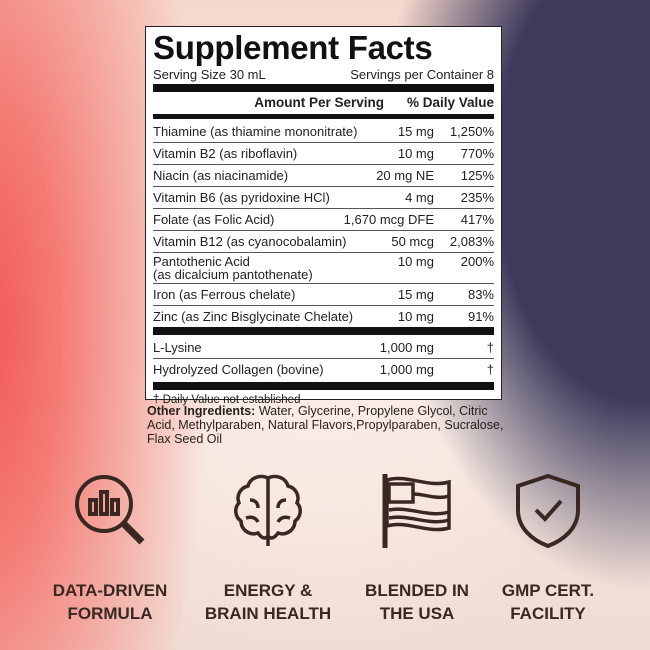 This screenshot has height=650, width=650. I want to click on nutrient-name: Hydrolyzed Collagen (bovine), so click(238, 369).